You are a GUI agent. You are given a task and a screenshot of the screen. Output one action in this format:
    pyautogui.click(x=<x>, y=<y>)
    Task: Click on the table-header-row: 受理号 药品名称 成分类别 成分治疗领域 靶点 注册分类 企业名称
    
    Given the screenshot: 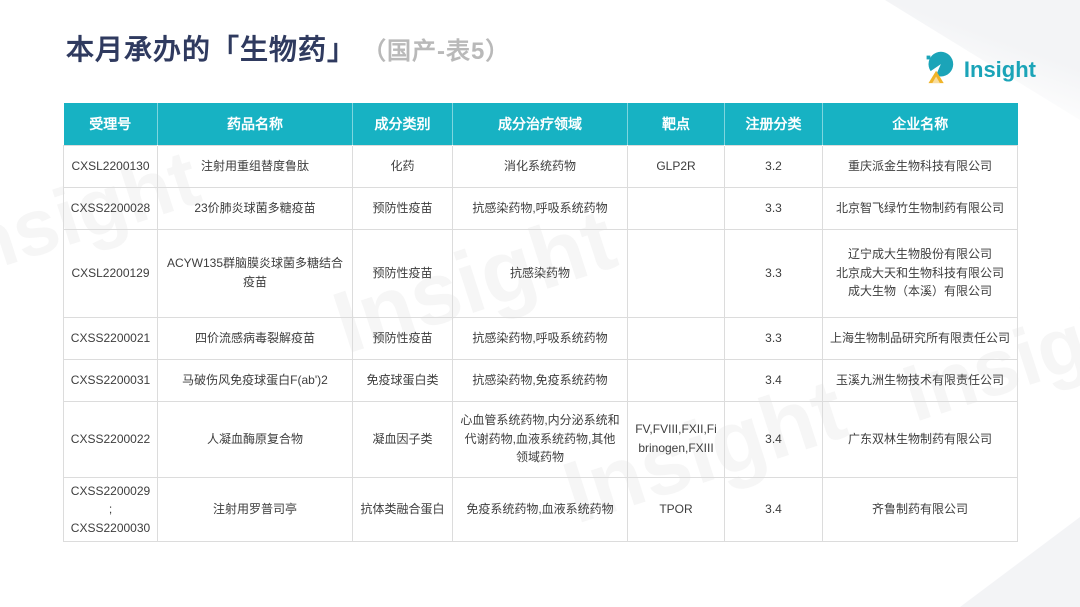 What is the action you would take?
    pyautogui.click(x=540, y=124)
    